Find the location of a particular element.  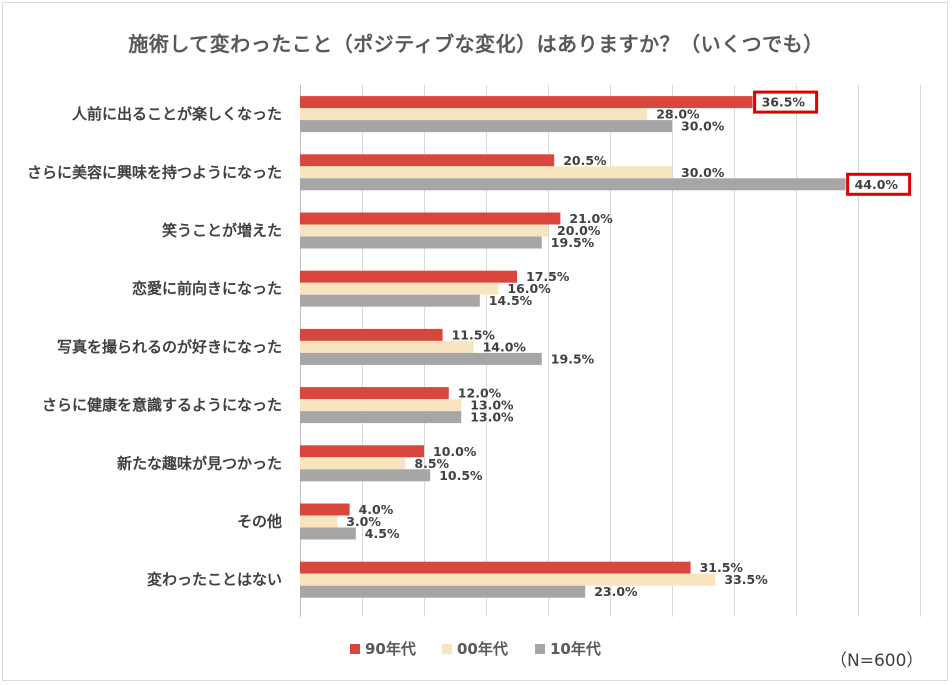

category-label: 新たな趣味が見つかった is located at coordinates (199, 463).